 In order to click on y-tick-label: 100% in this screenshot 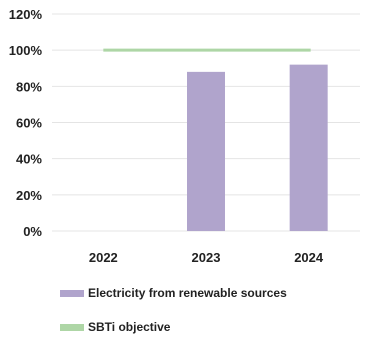, I will do `click(26, 50)`.